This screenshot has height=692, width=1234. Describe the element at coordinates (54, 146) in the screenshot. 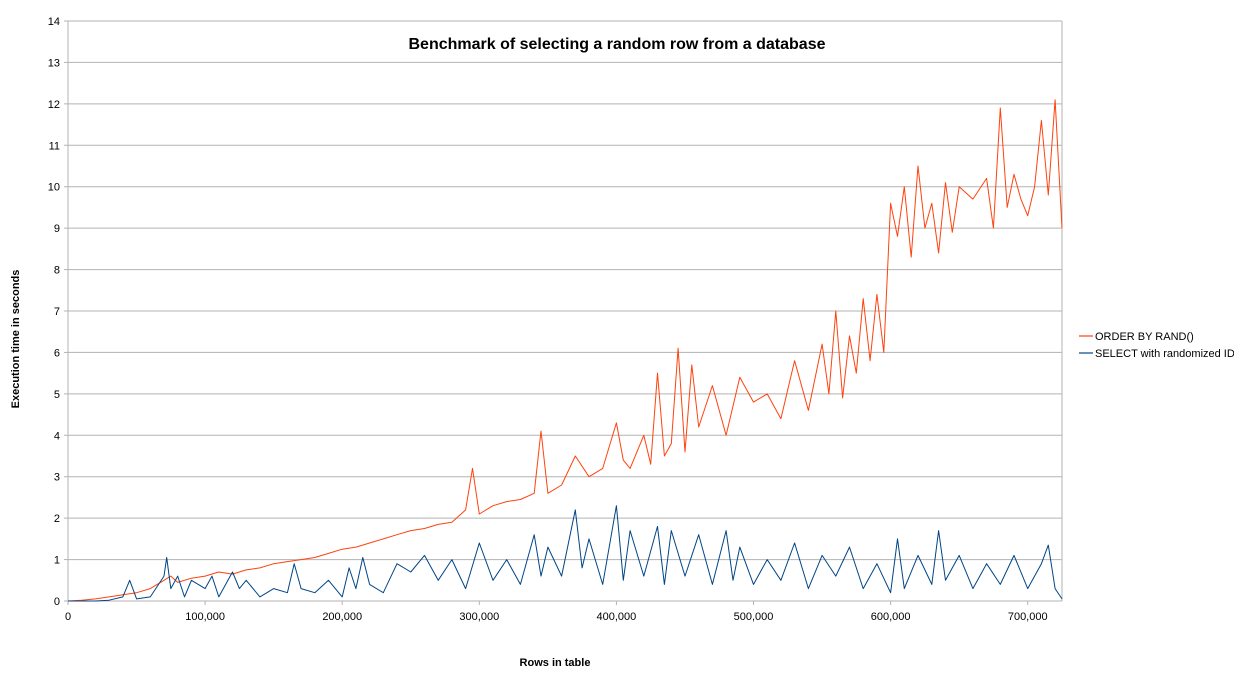

I see `y-tick-label: 11` at that location.